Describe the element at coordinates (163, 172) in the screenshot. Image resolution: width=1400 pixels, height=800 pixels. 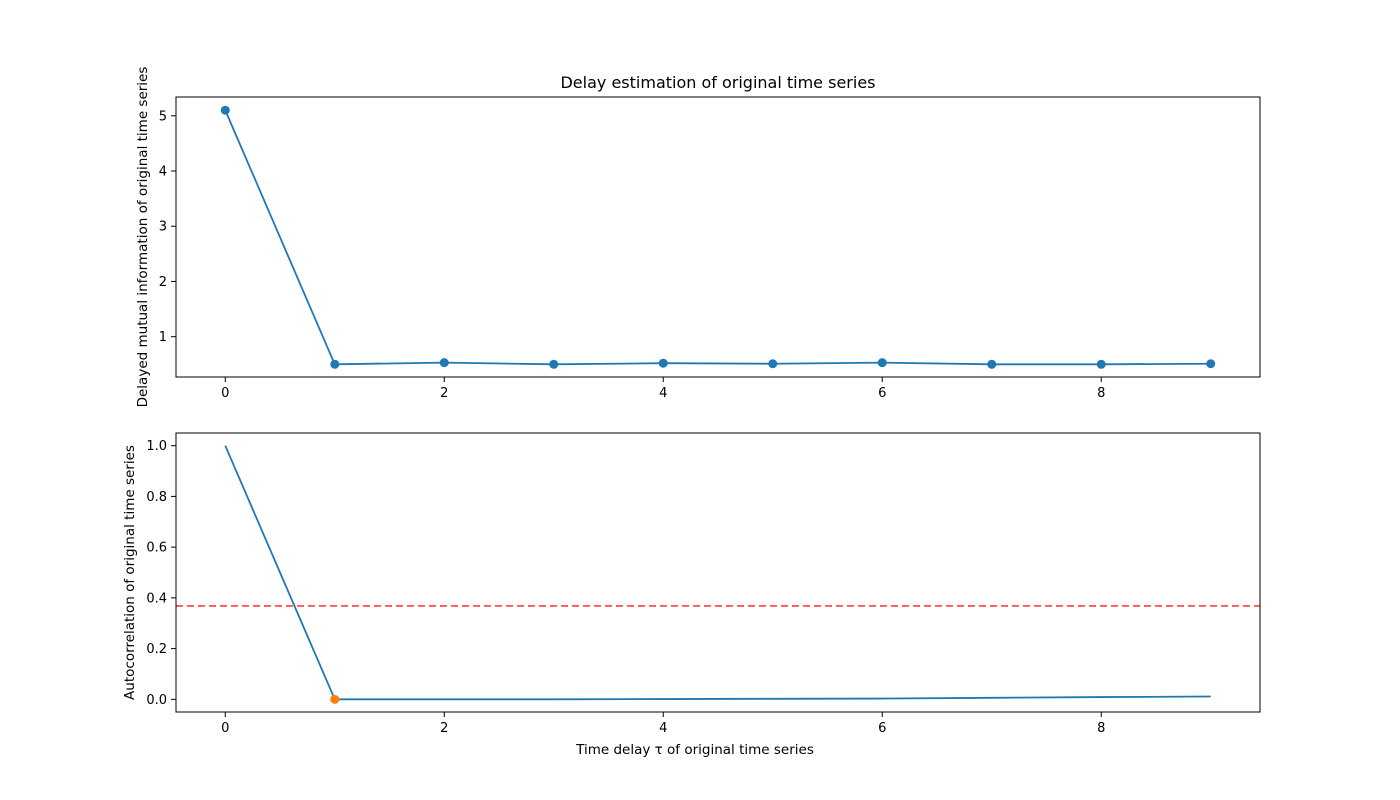
I see `y-tick-label: 4` at that location.